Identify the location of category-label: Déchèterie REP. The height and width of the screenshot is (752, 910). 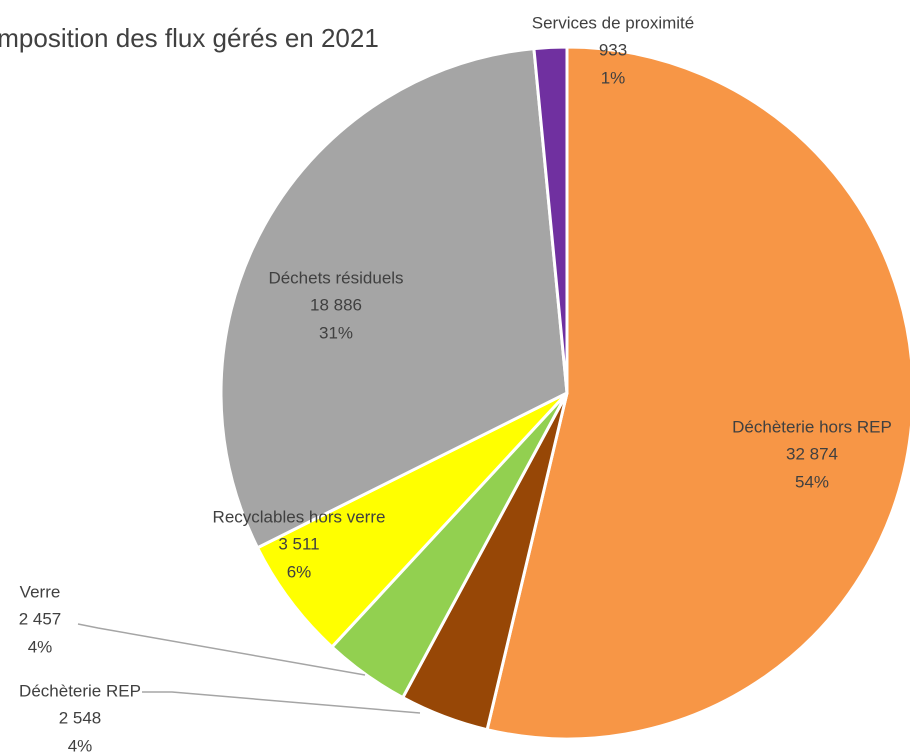
(80, 690).